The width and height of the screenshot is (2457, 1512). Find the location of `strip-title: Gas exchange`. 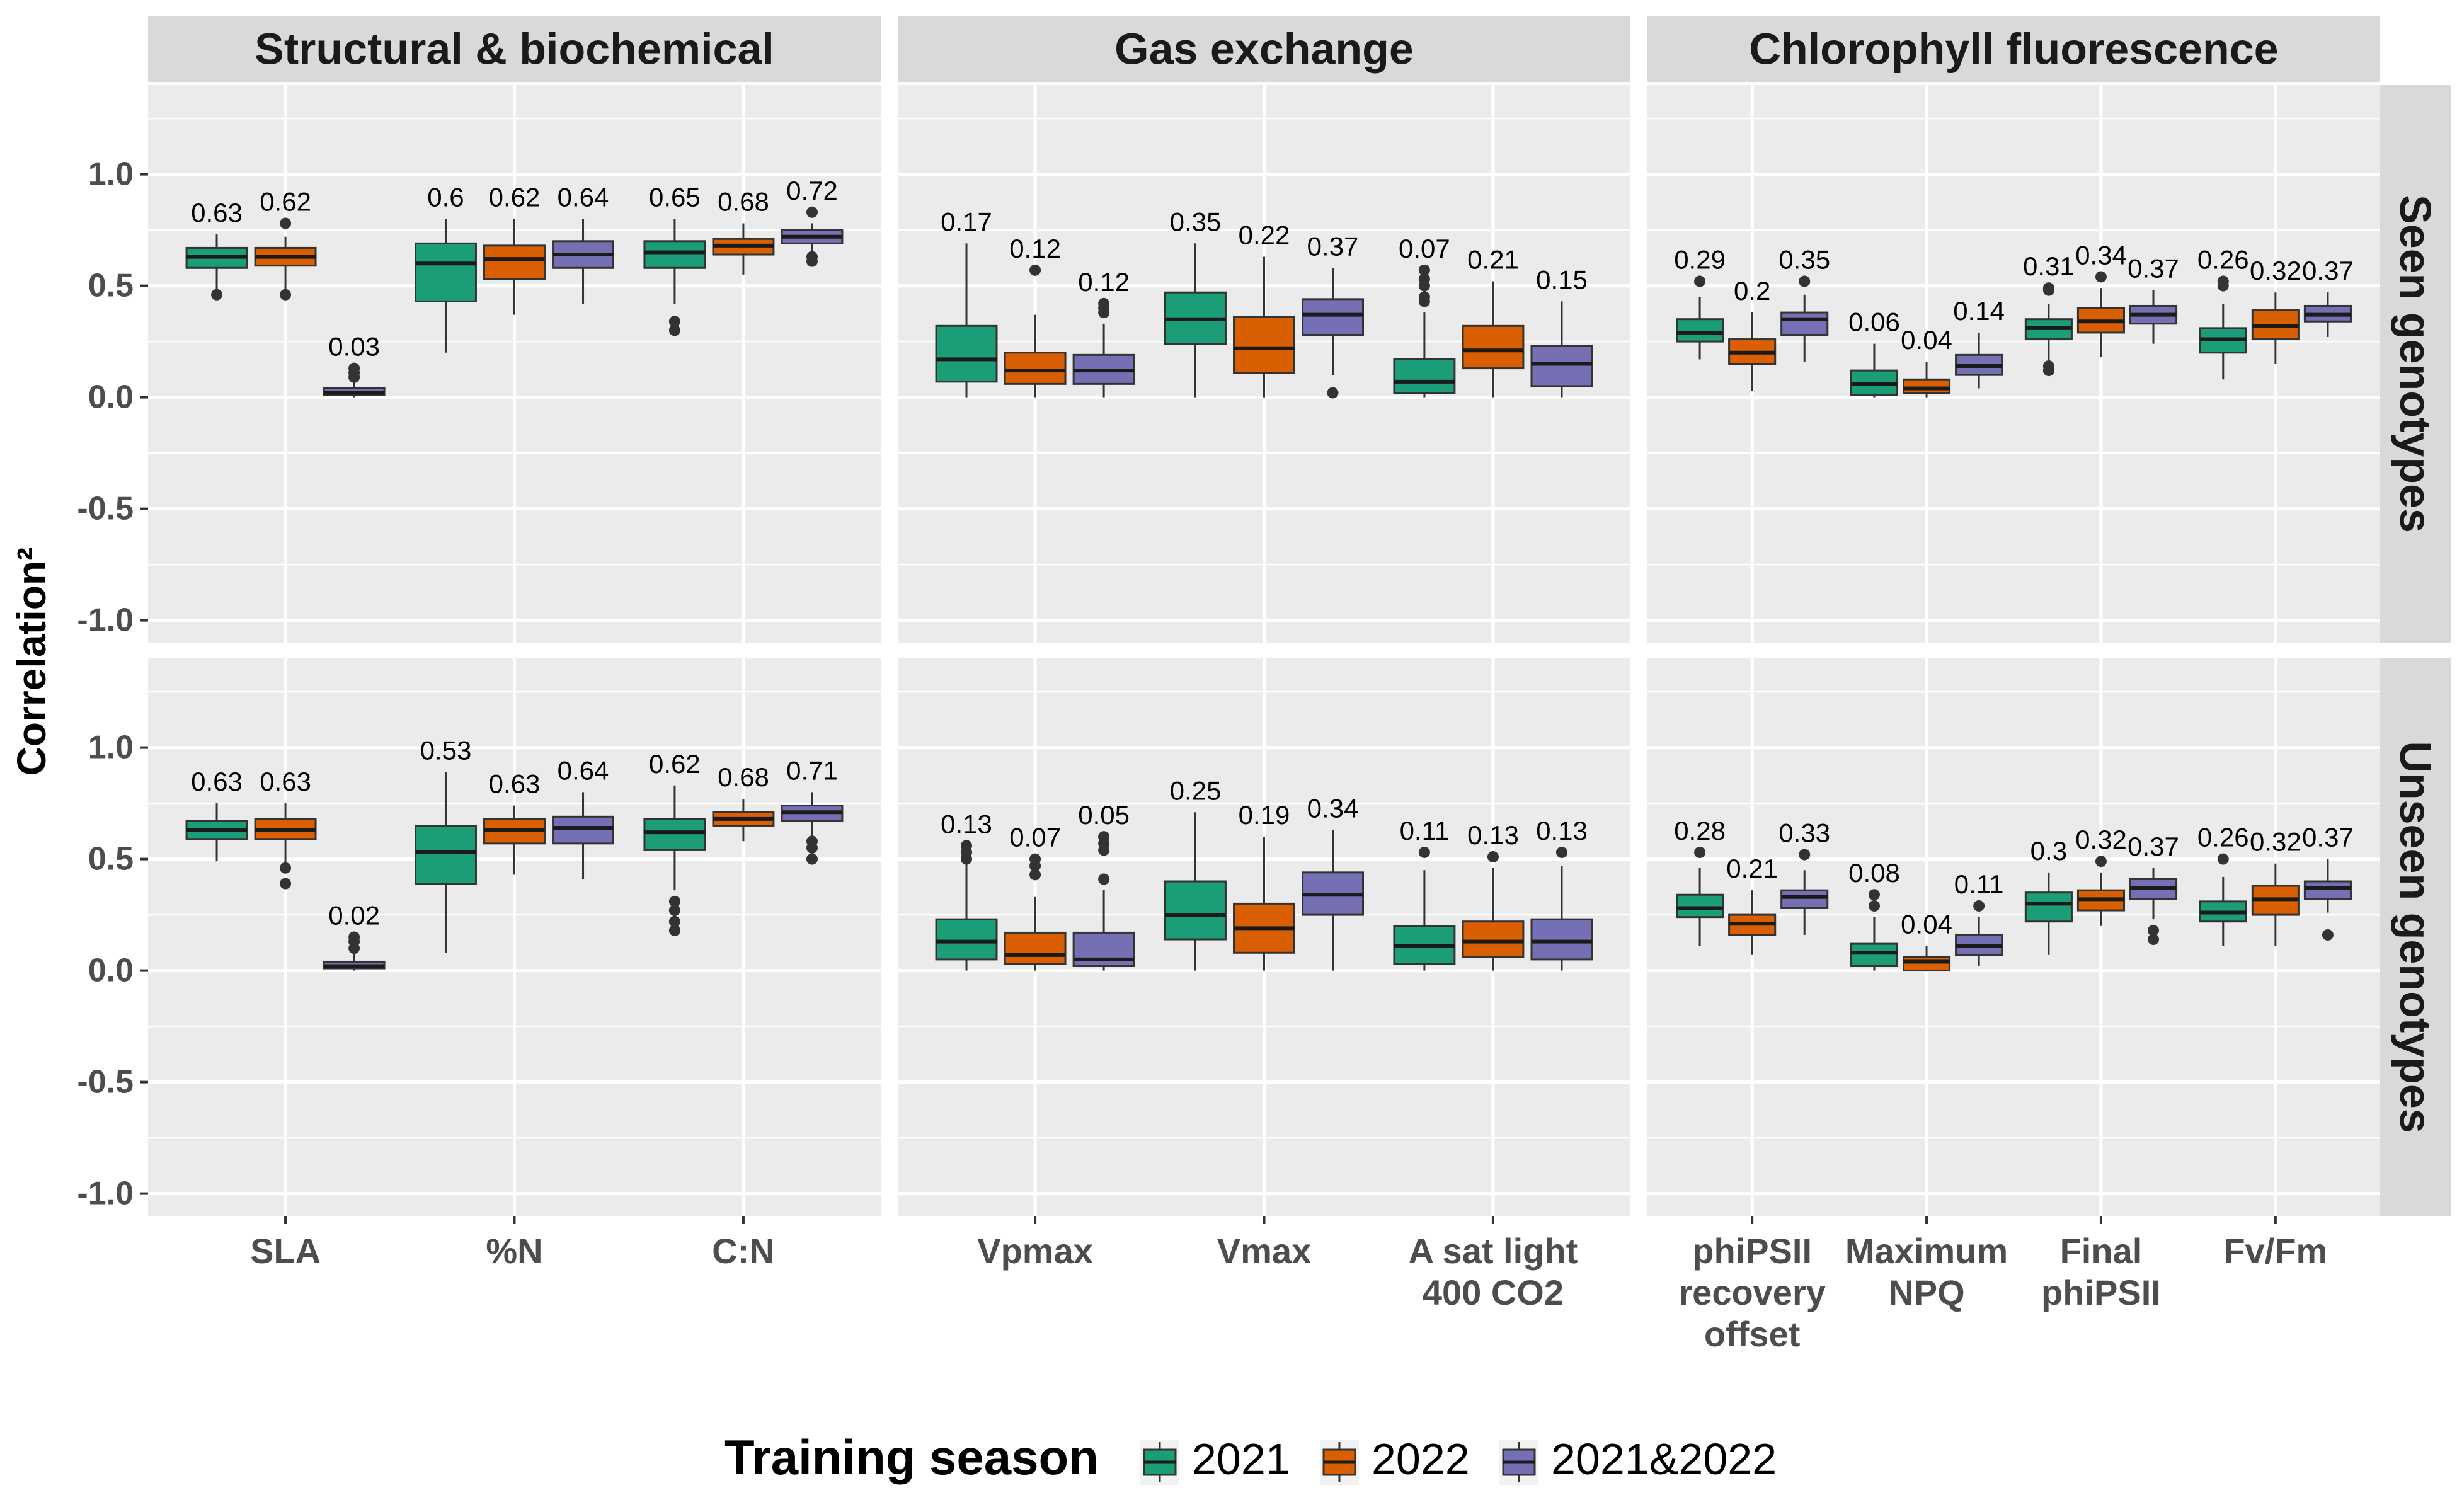

strip-title: Gas exchange is located at coordinates (1264, 49).